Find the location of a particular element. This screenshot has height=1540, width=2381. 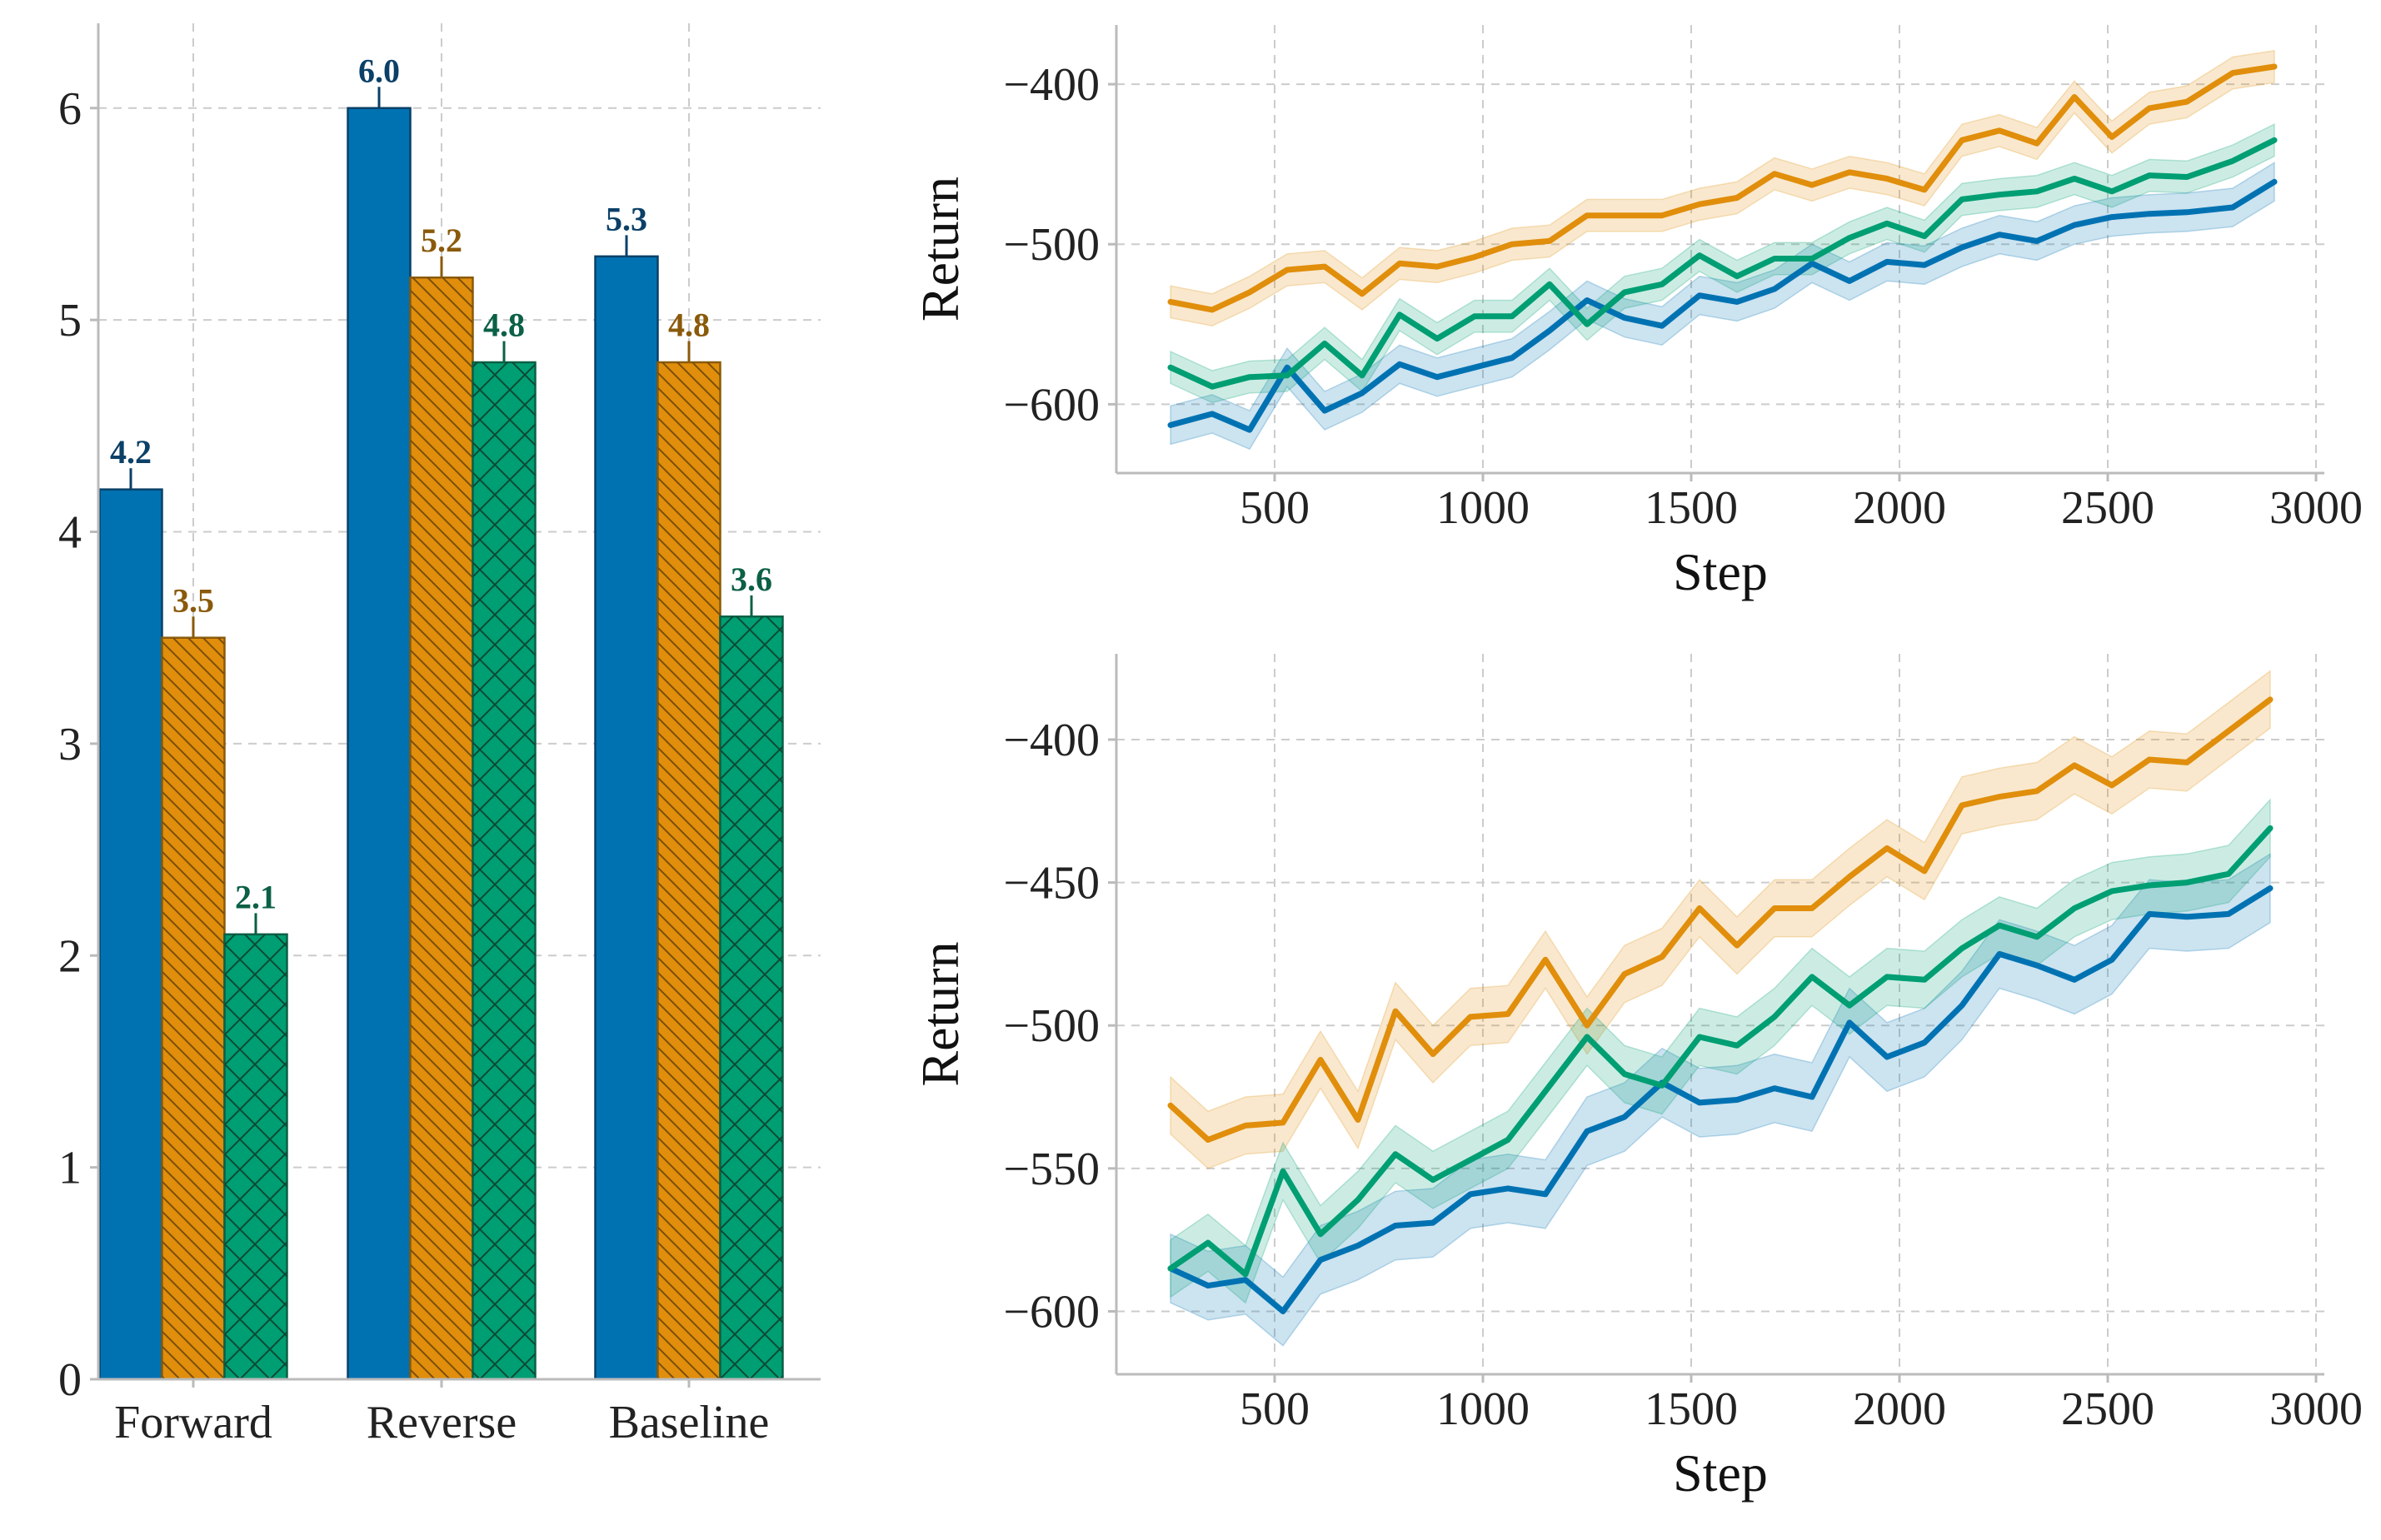

value-label-forward-s2: 2.1 is located at coordinates (256, 897).